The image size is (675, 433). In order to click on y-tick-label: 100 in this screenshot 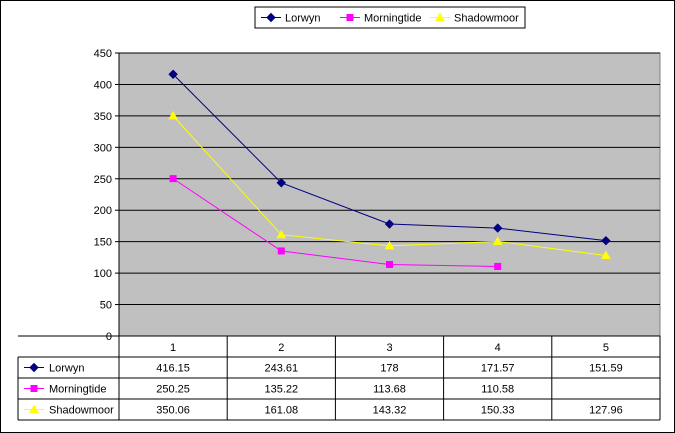, I will do `click(103, 274)`.